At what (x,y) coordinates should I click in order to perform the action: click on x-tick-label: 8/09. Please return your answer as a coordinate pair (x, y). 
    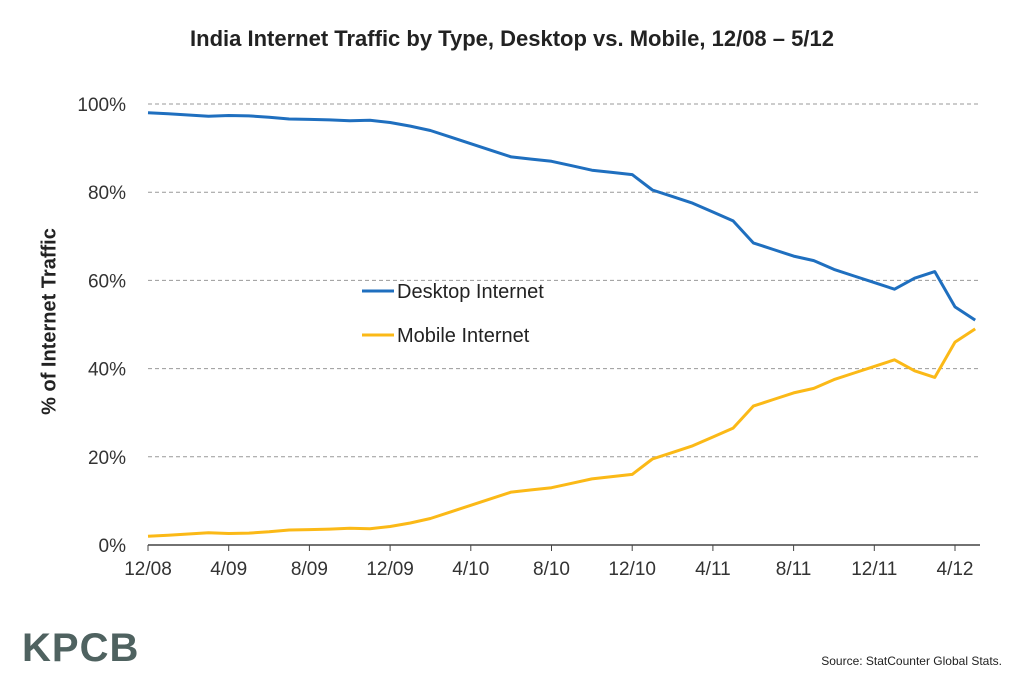
    Looking at the image, I should click on (309, 569).